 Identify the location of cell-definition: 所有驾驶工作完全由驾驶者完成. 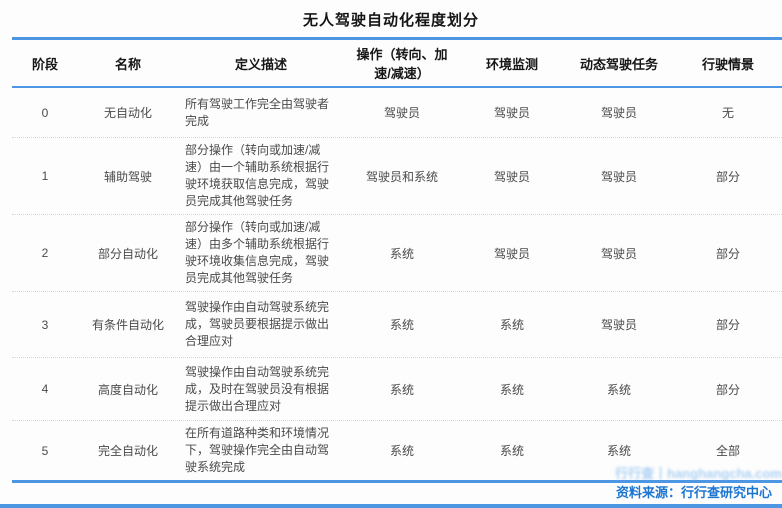
(257, 112).